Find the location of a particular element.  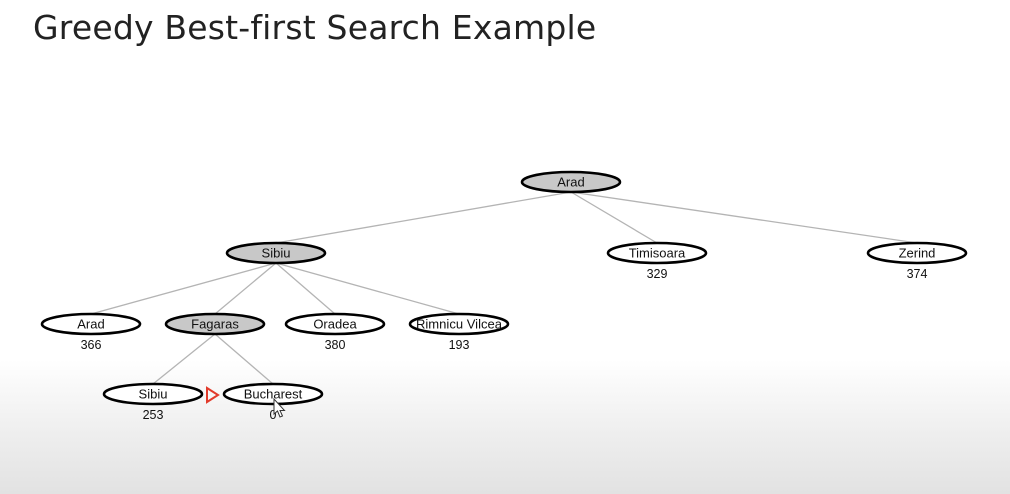

heuristic-value-oradea: 380 is located at coordinates (335, 345).